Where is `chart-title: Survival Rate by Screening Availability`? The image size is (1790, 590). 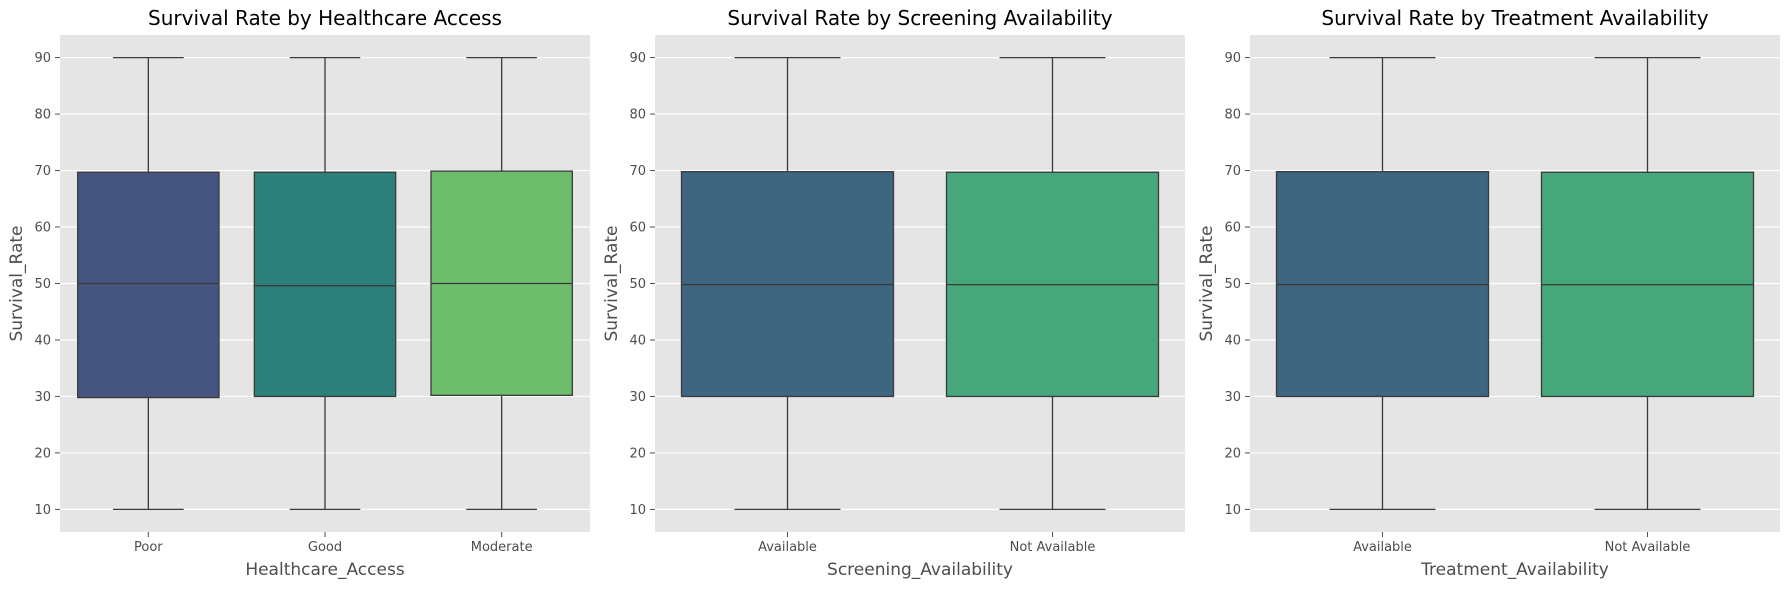 chart-title: Survival Rate by Screening Availability is located at coordinates (919, 18).